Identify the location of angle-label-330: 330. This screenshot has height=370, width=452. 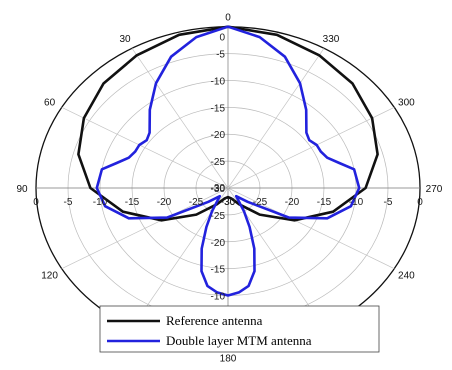
(331, 39).